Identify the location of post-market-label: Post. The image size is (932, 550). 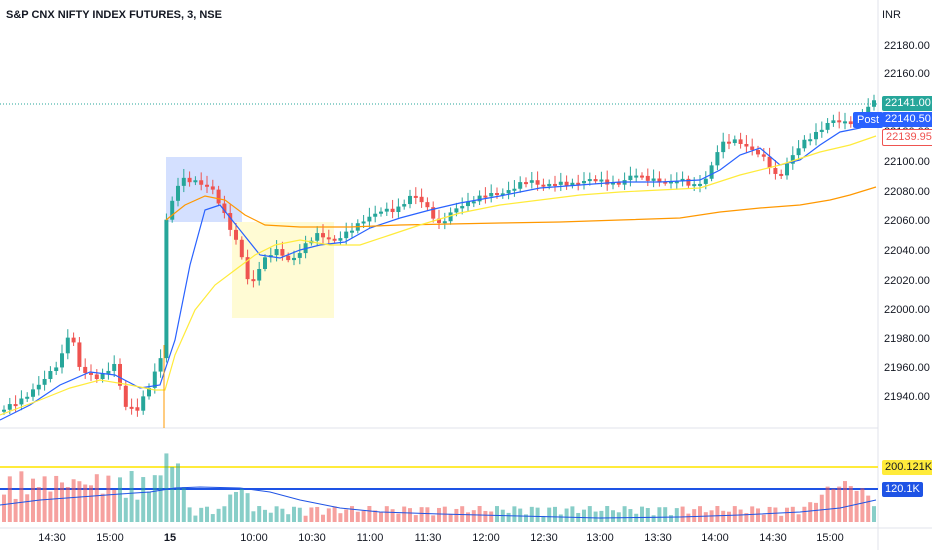
(868, 120).